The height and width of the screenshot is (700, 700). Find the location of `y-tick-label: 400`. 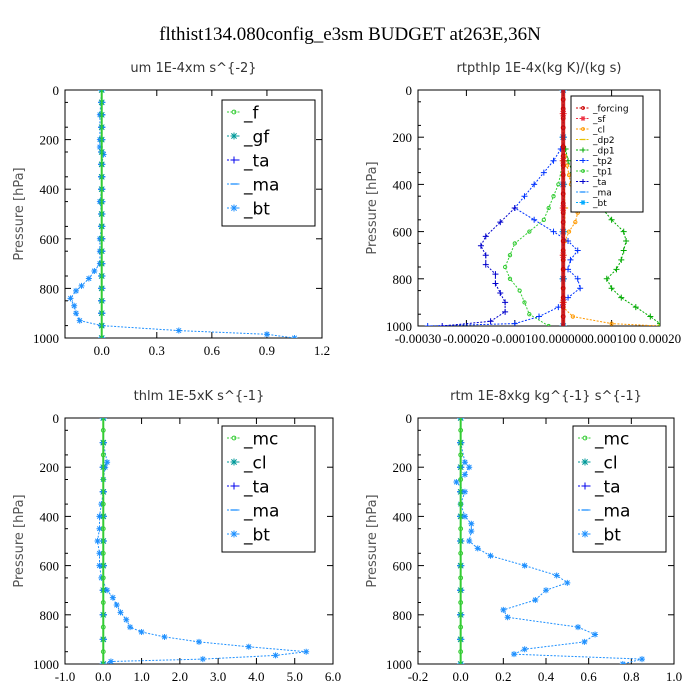

y-tick-label: 400 is located at coordinates (403, 184).